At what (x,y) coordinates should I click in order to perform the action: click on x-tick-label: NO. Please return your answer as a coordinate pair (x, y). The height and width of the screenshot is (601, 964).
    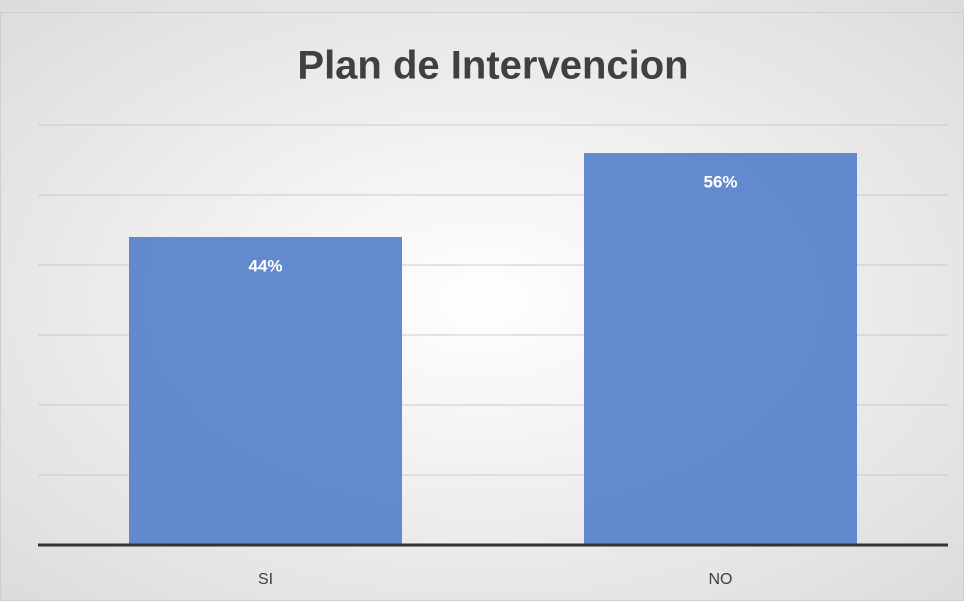
    Looking at the image, I should click on (721, 579).